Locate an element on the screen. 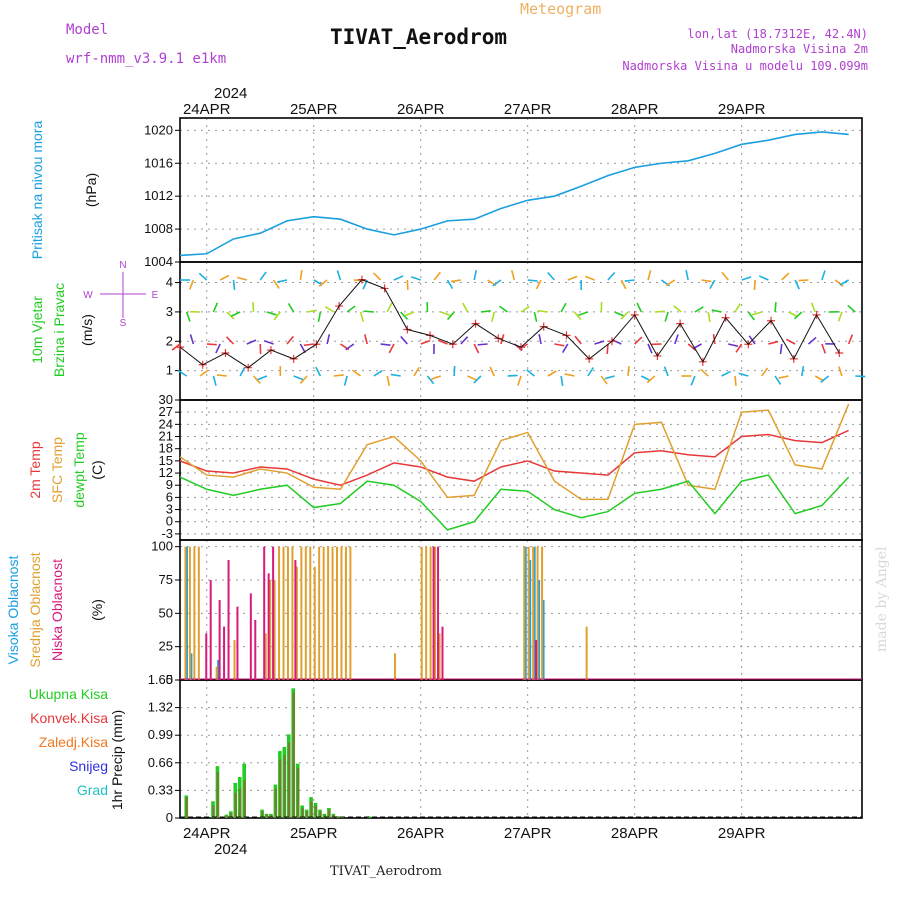  ylabel-precip: 1hr Precip (mm) is located at coordinates (117, 760).